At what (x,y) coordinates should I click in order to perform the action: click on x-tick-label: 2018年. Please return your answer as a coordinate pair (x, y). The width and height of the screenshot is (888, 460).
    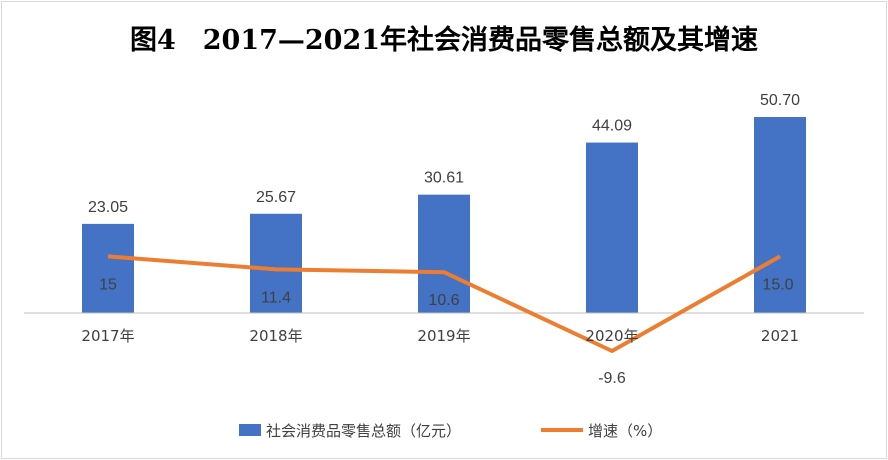
    Looking at the image, I should click on (275, 336).